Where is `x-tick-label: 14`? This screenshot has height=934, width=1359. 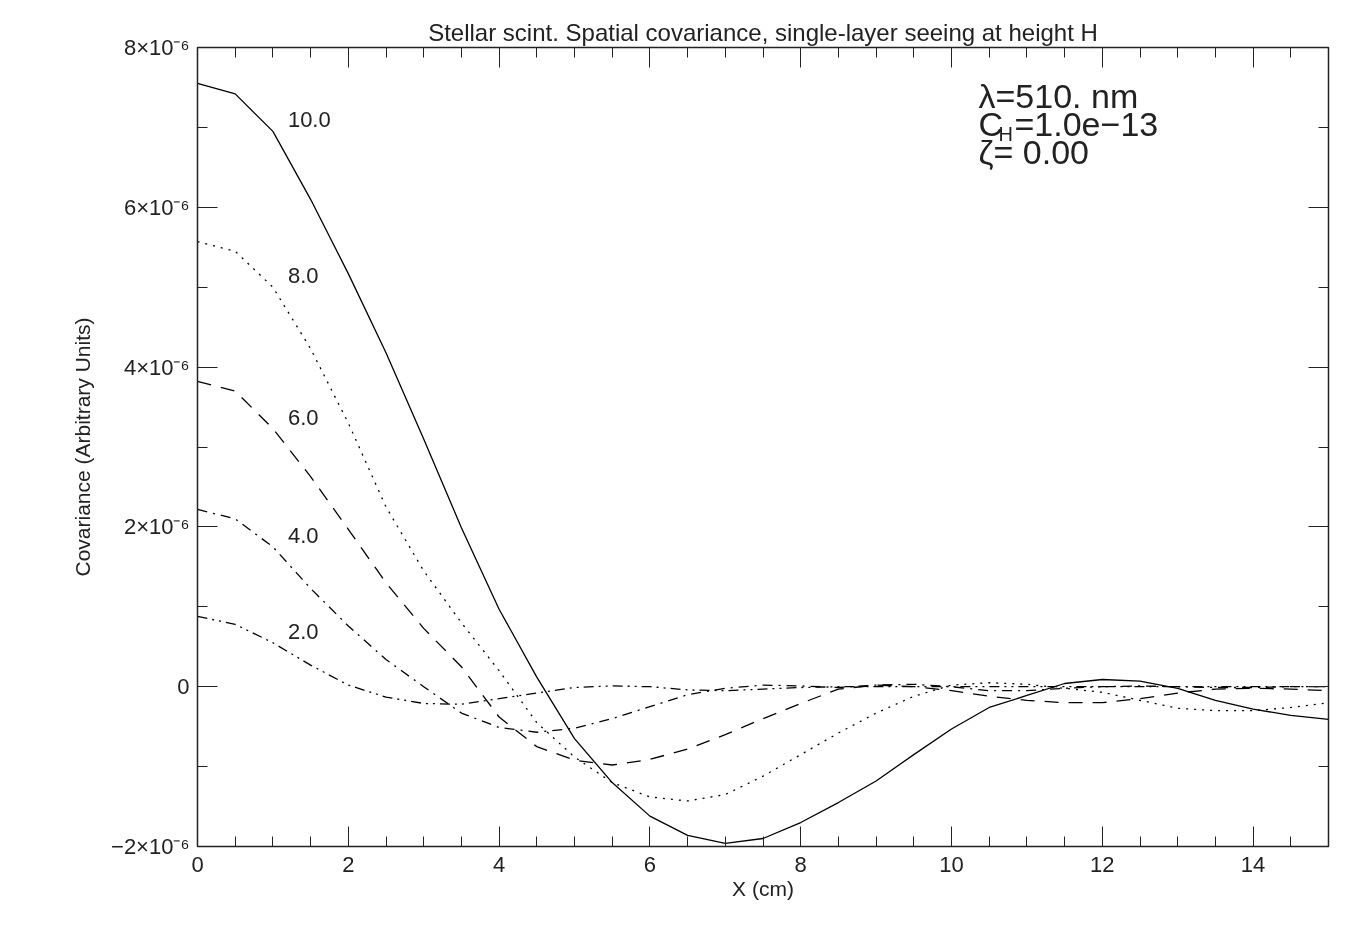 x-tick-label: 14 is located at coordinates (1253, 864).